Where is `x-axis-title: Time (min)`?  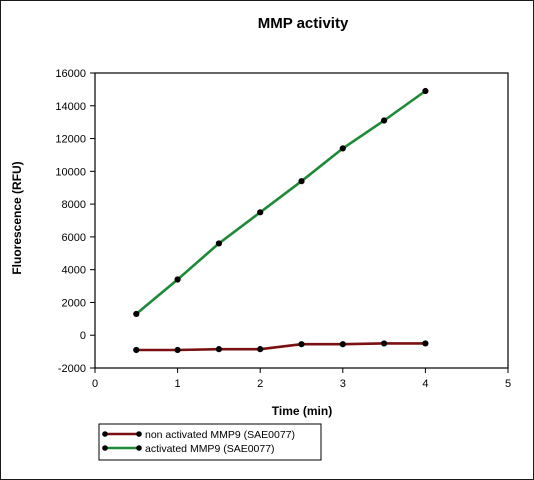
x-axis-title: Time (min) is located at coordinates (302, 411).